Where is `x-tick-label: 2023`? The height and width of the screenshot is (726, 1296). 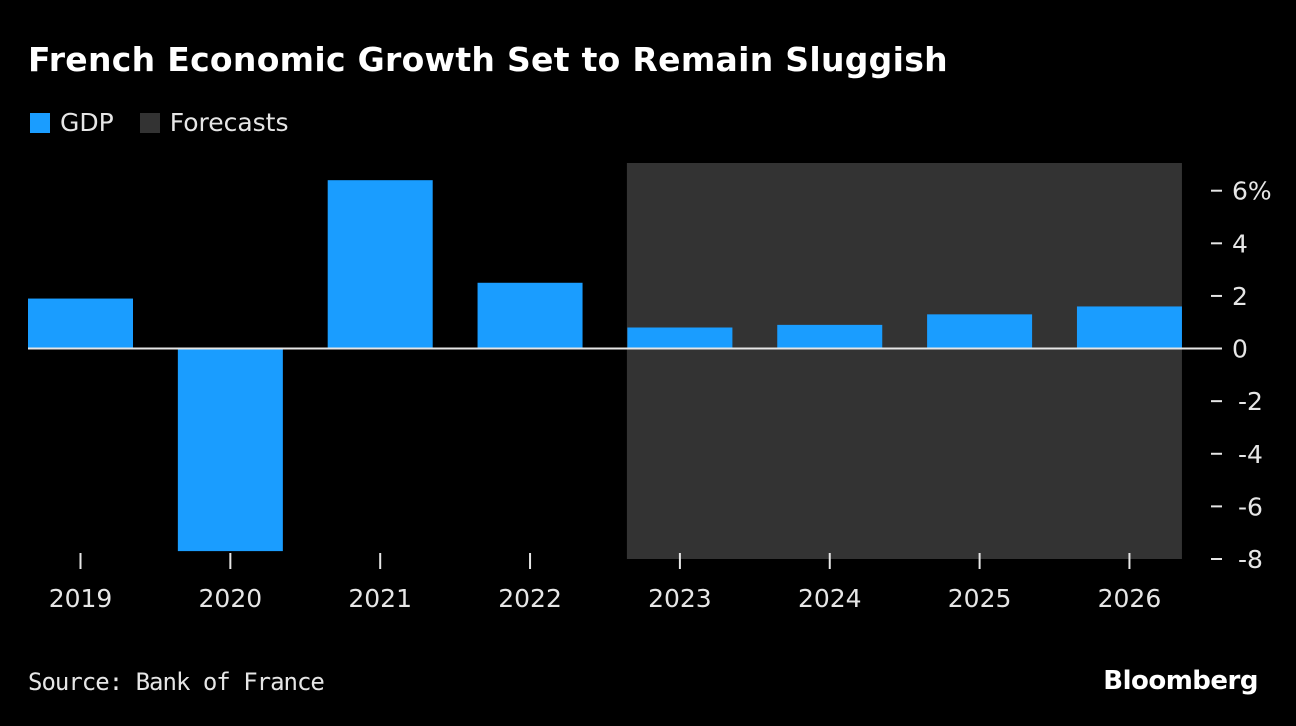 x-tick-label: 2023 is located at coordinates (680, 598).